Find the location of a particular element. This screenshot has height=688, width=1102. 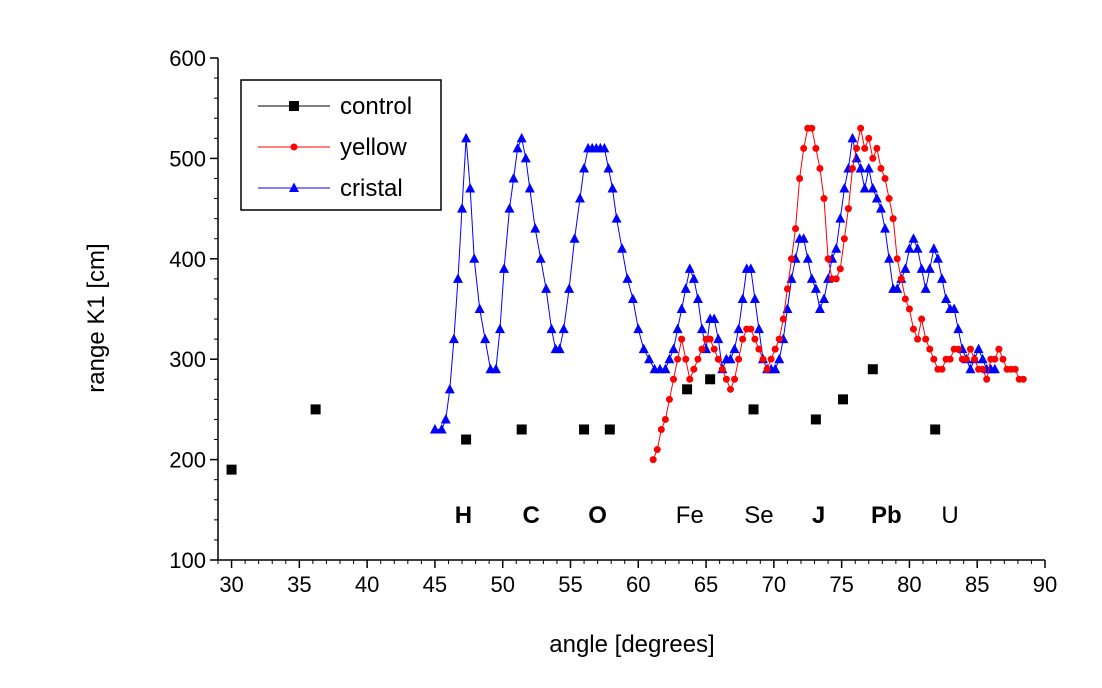

element-label: Pb is located at coordinates (886, 515).